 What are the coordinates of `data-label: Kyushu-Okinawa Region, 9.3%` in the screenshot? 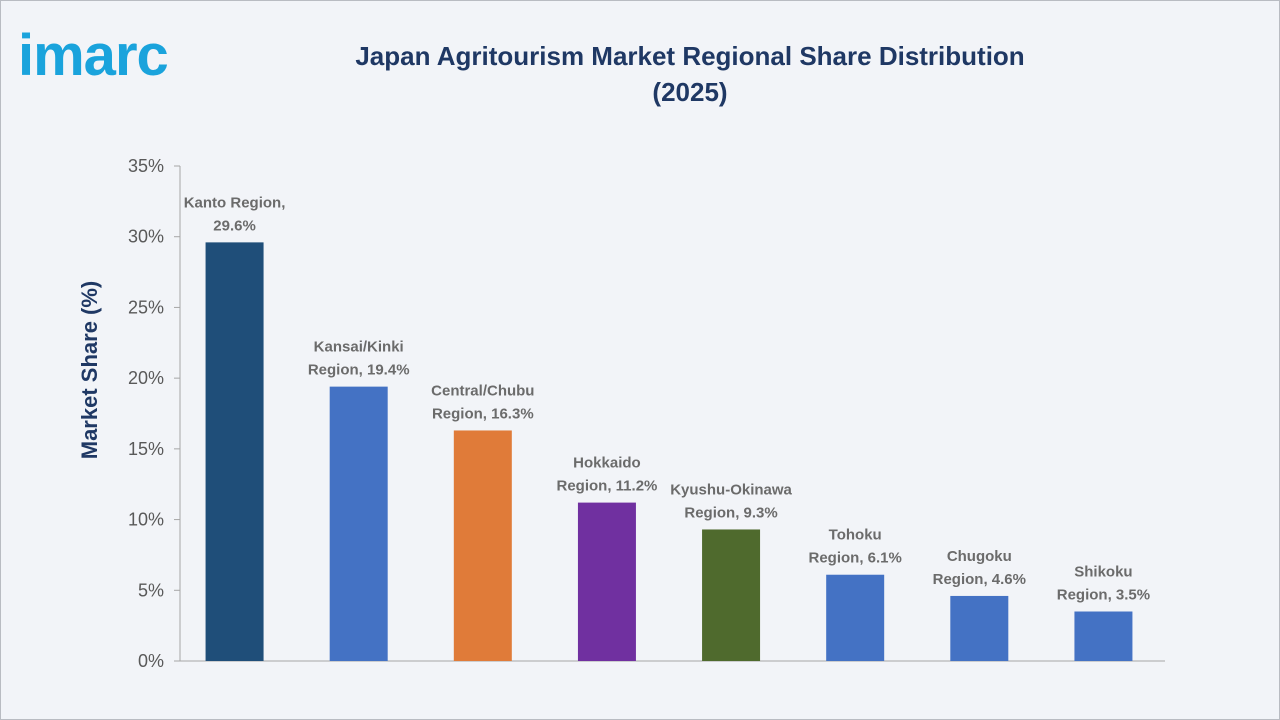 It's located at (731, 501).